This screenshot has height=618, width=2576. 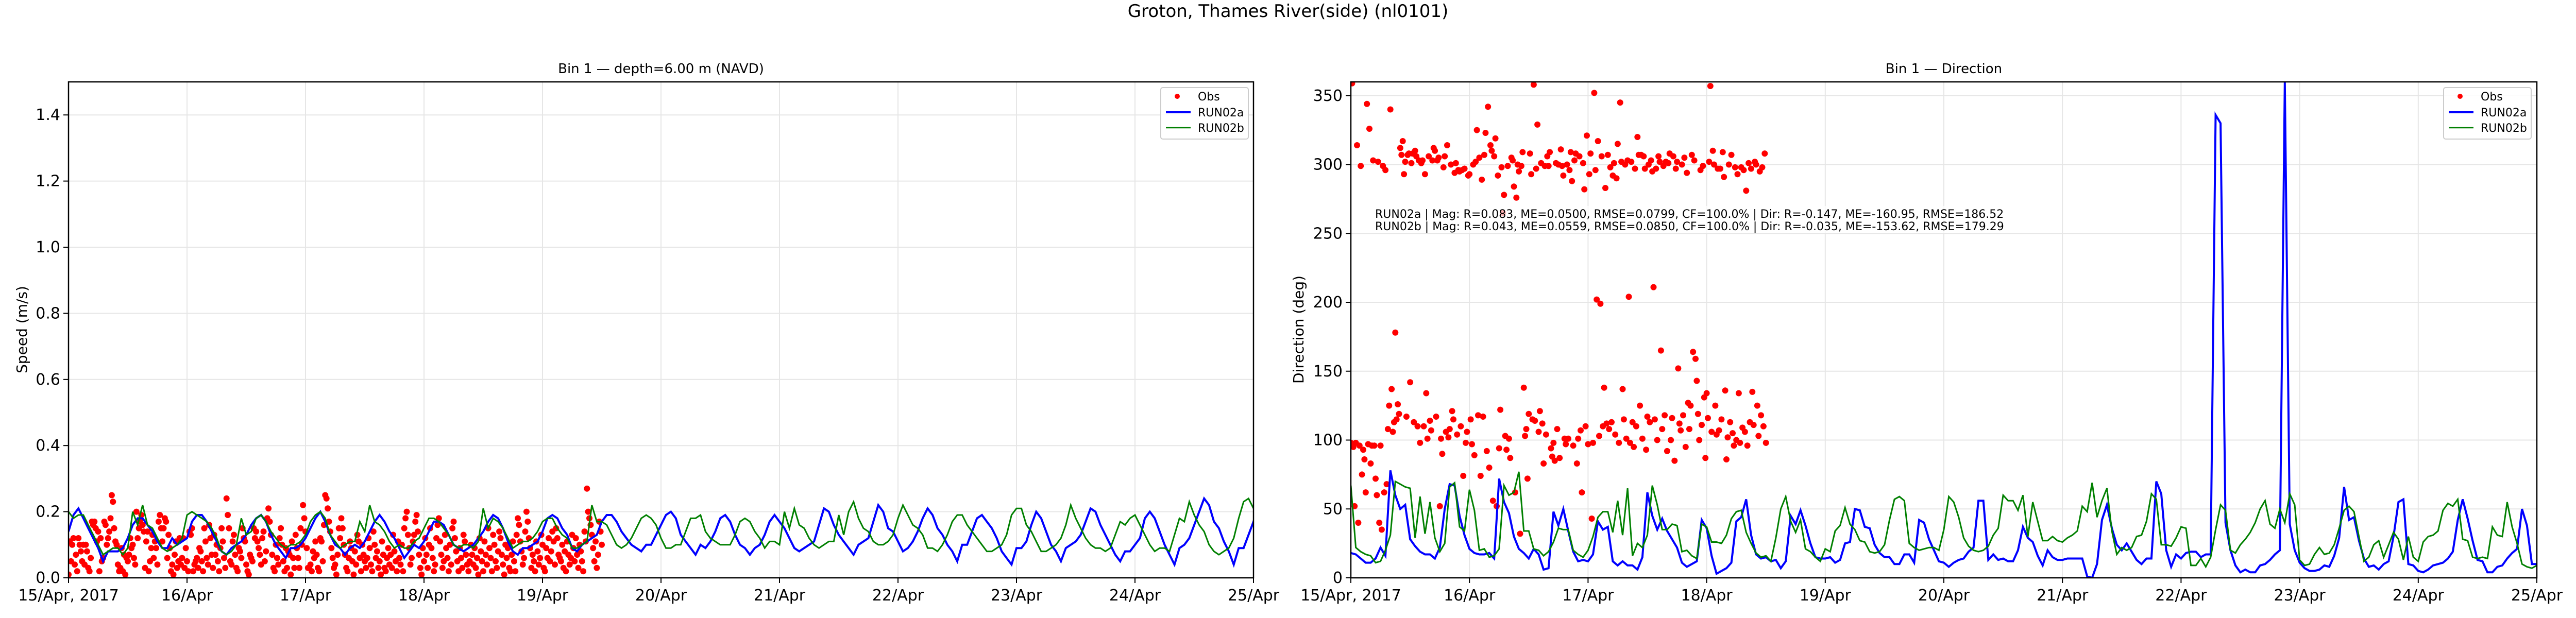 What do you see at coordinates (1333, 509) in the screenshot?
I see `direction-ytick-label: 50` at bounding box center [1333, 509].